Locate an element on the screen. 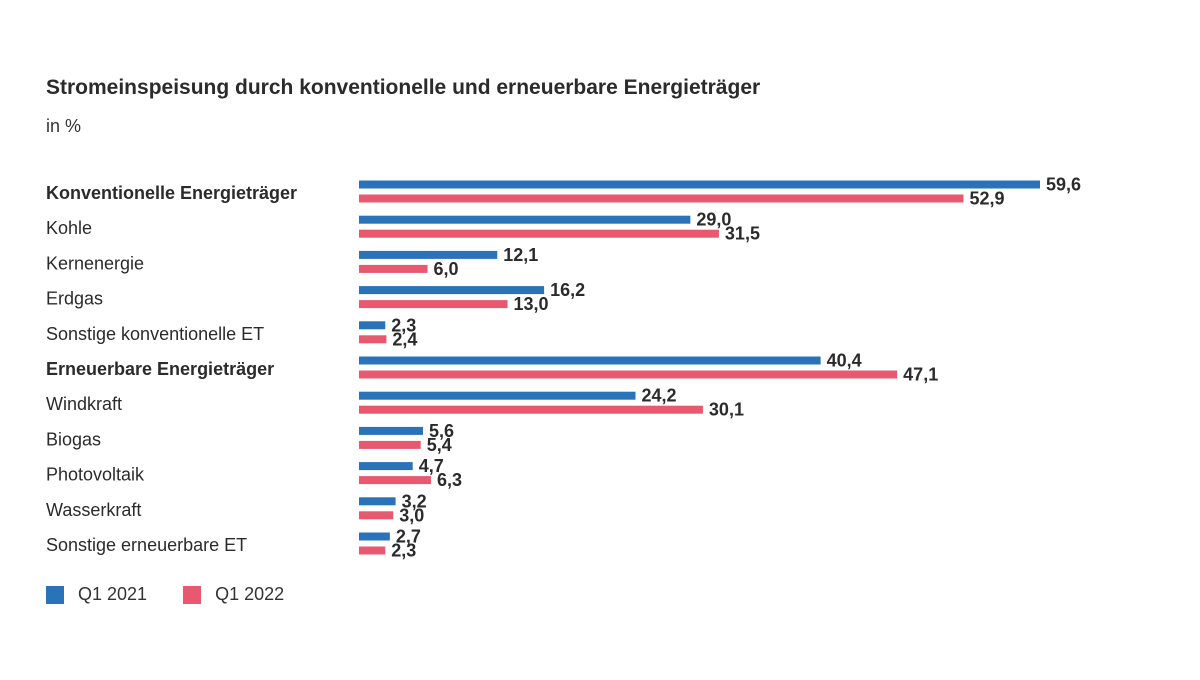  data-label: 52,9 is located at coordinates (986, 199).